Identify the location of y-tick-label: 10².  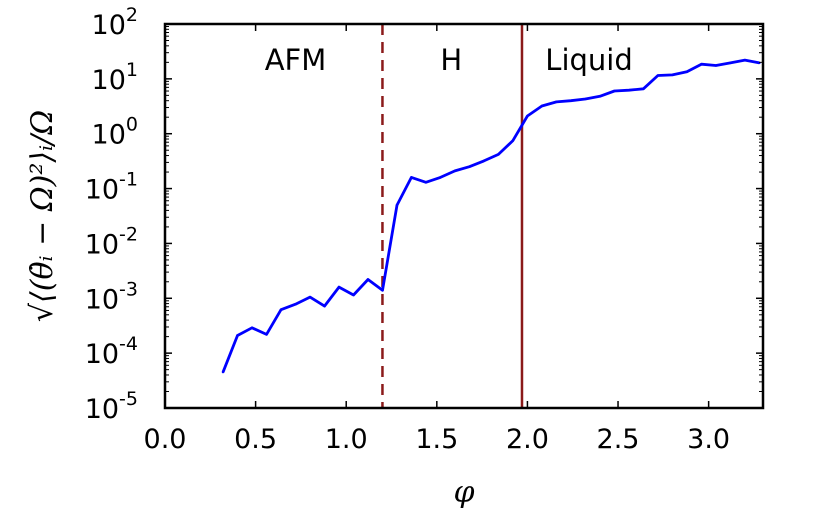
(115, 22).